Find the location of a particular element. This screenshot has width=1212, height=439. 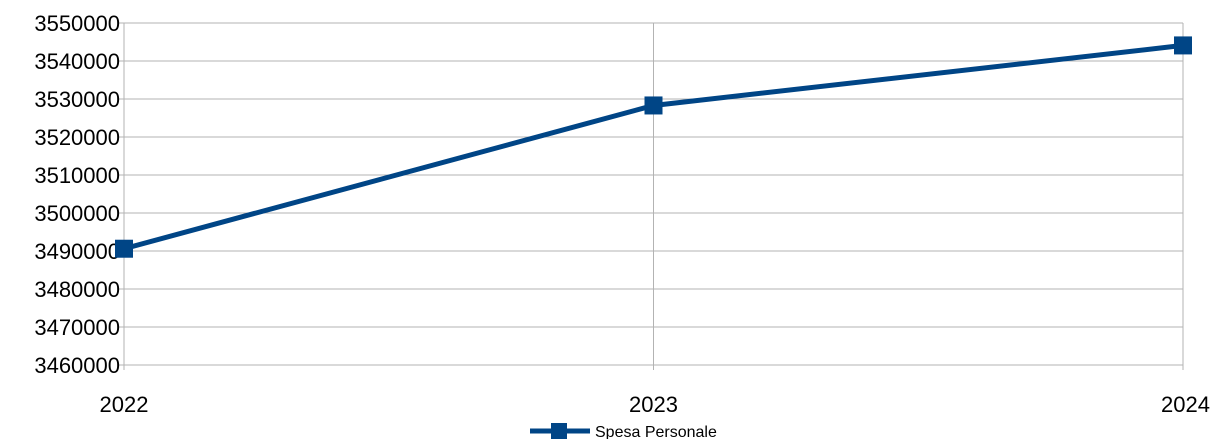

y-tick-label: 3480000 is located at coordinates (77, 289).